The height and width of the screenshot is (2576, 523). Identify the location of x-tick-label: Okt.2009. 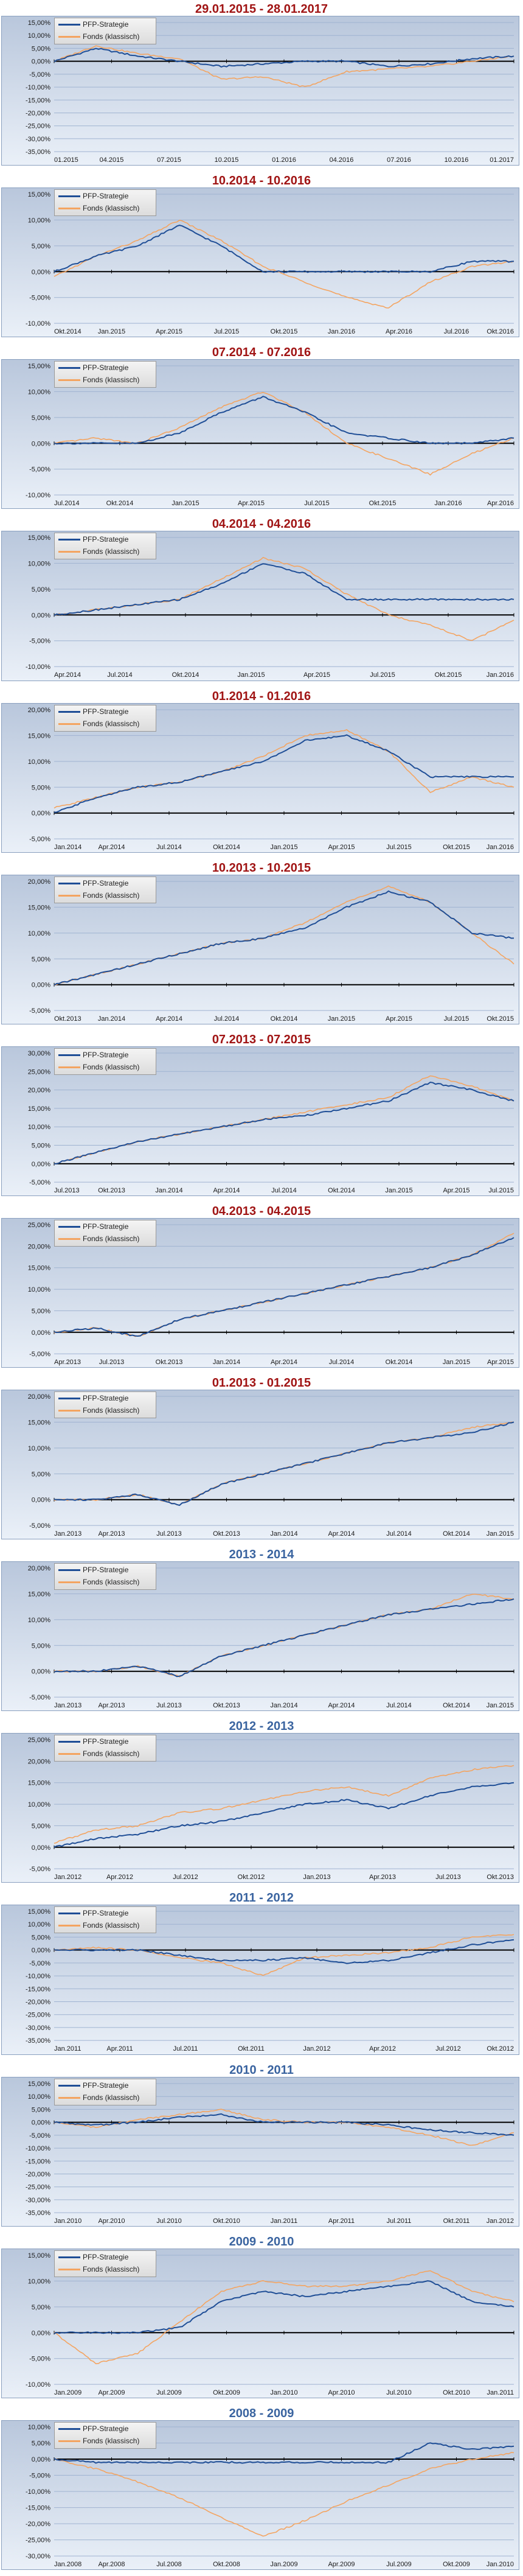
(457, 2565).